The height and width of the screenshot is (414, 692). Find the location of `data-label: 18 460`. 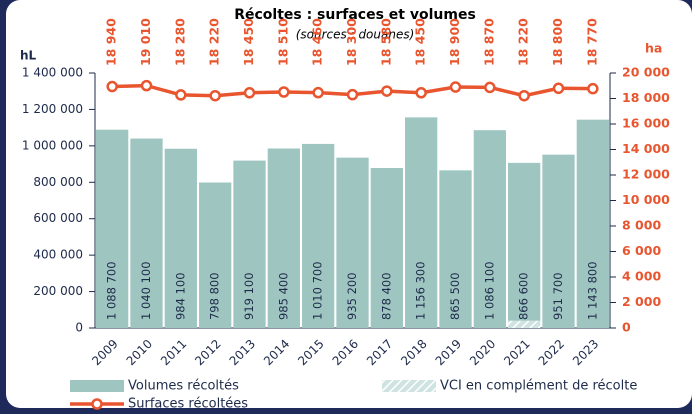

data-label: 18 460 is located at coordinates (317, 42).